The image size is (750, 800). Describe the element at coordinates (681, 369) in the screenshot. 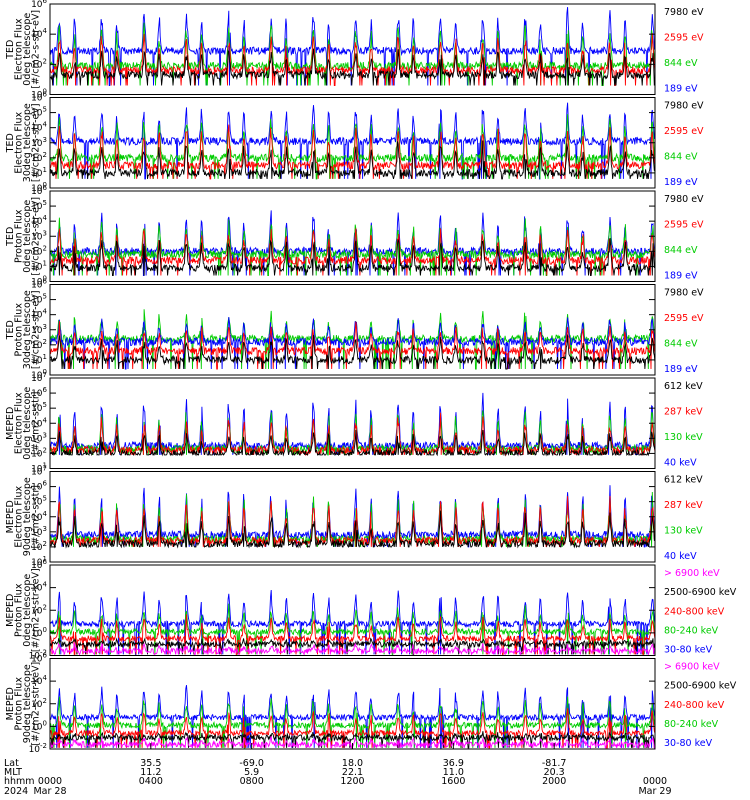

I see `legend-entry: 189 eV` at that location.